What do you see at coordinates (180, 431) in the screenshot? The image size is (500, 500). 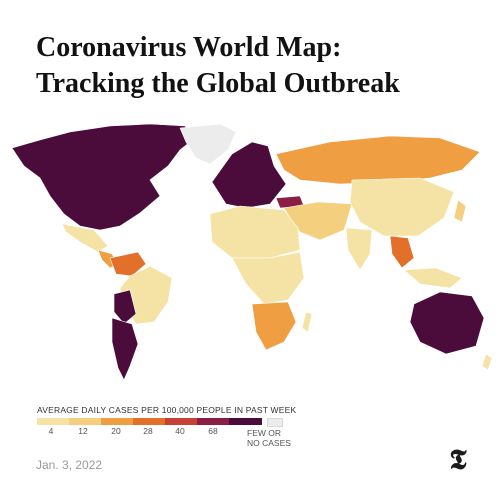 I see `legend-tick-4: 40` at bounding box center [180, 431].